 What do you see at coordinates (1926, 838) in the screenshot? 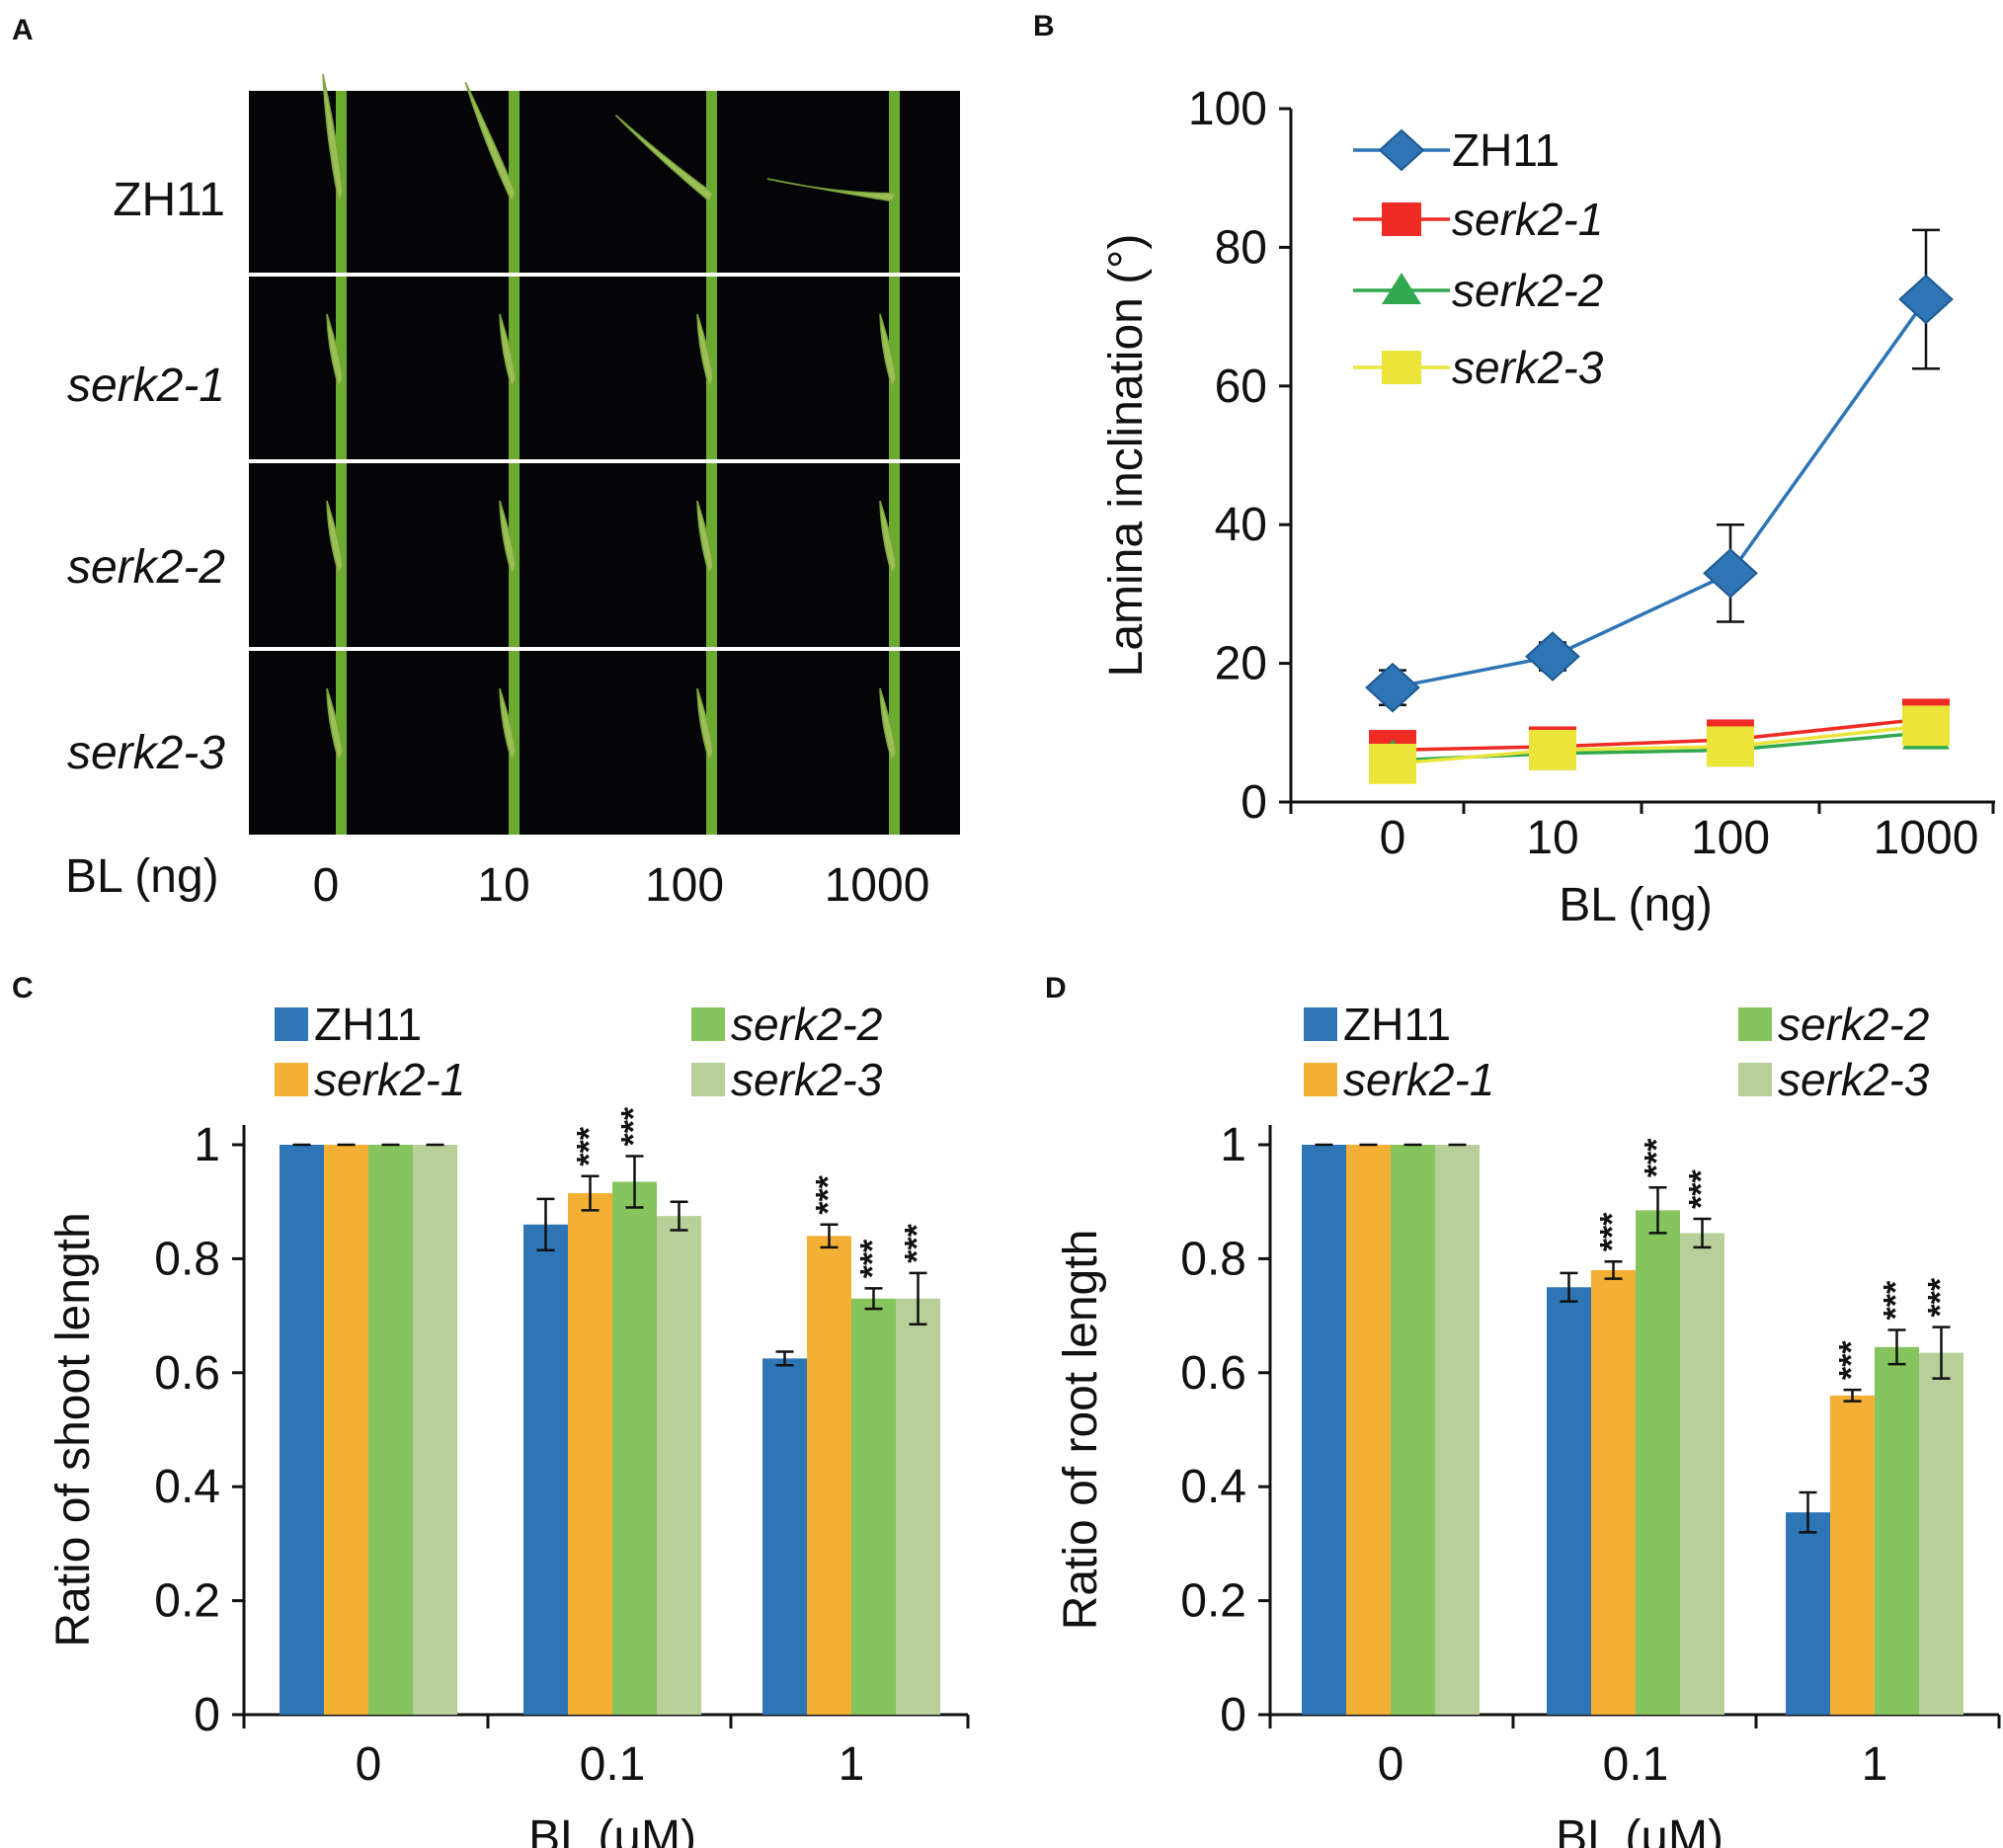
I see `x-tick-label: 1000` at bounding box center [1926, 838].